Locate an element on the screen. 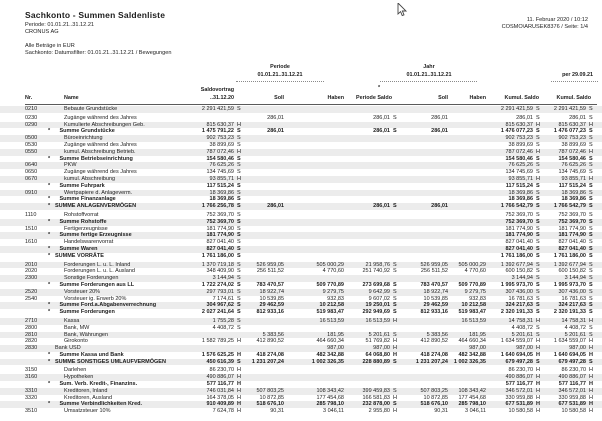 This screenshot has height=421, width=602. cell-account-name: Kassa is located at coordinates (72, 320).